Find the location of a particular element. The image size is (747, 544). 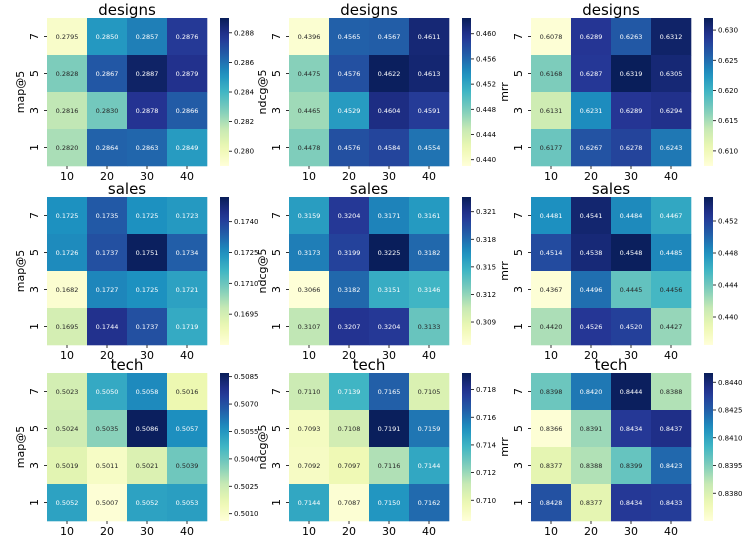

cell-value-label: 0.3199 is located at coordinates (349, 253).